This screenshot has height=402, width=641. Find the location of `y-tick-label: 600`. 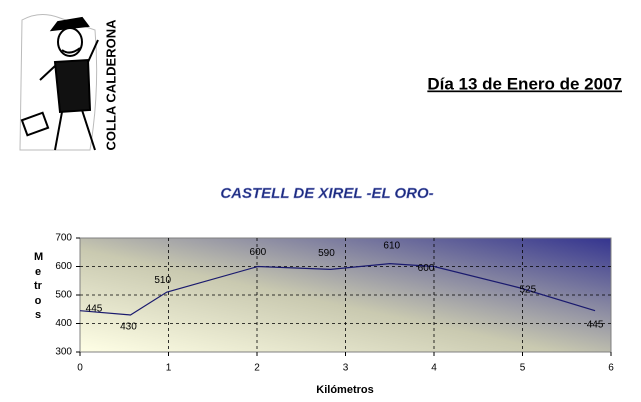

y-tick-label: 600 is located at coordinates (63, 266).